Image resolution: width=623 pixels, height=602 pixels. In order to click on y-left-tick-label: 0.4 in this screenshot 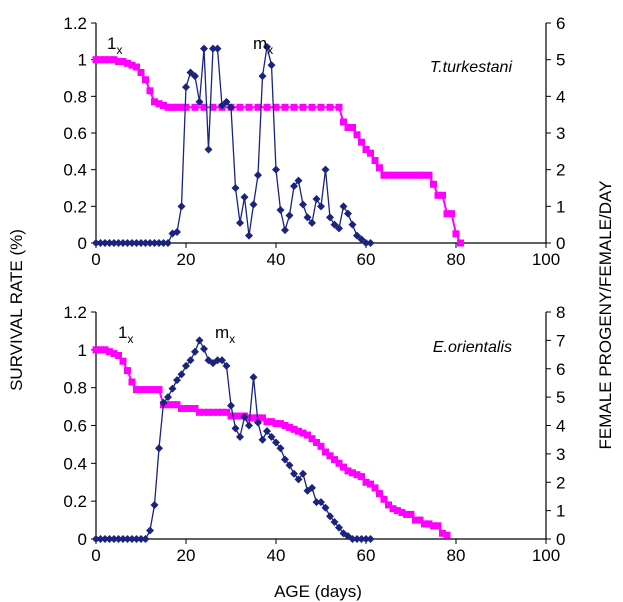, I will do `click(75, 463)`.